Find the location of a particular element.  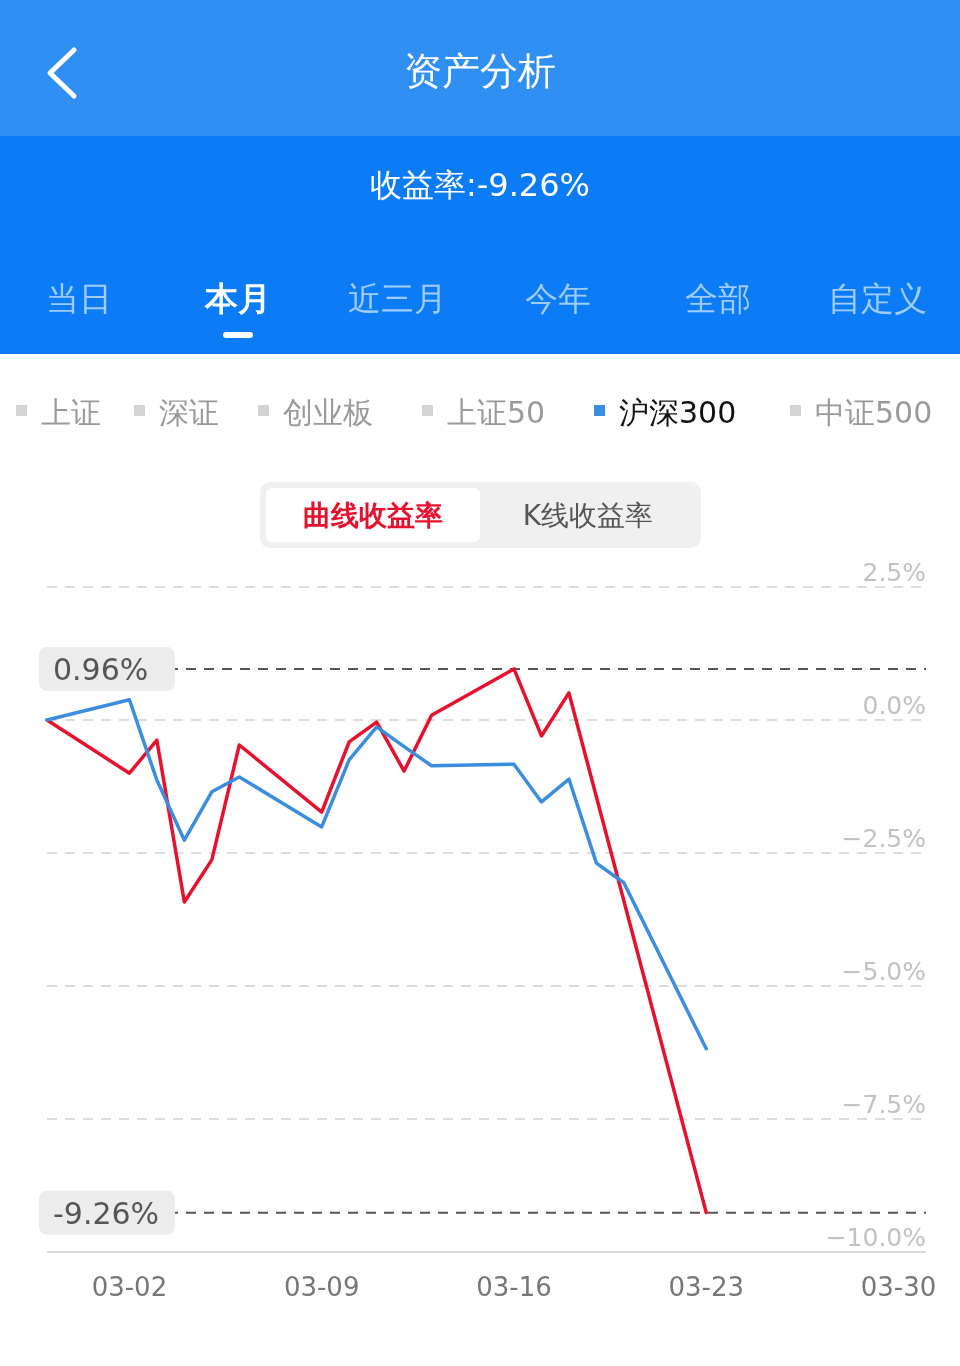

text: 中证500 is located at coordinates (874, 412).